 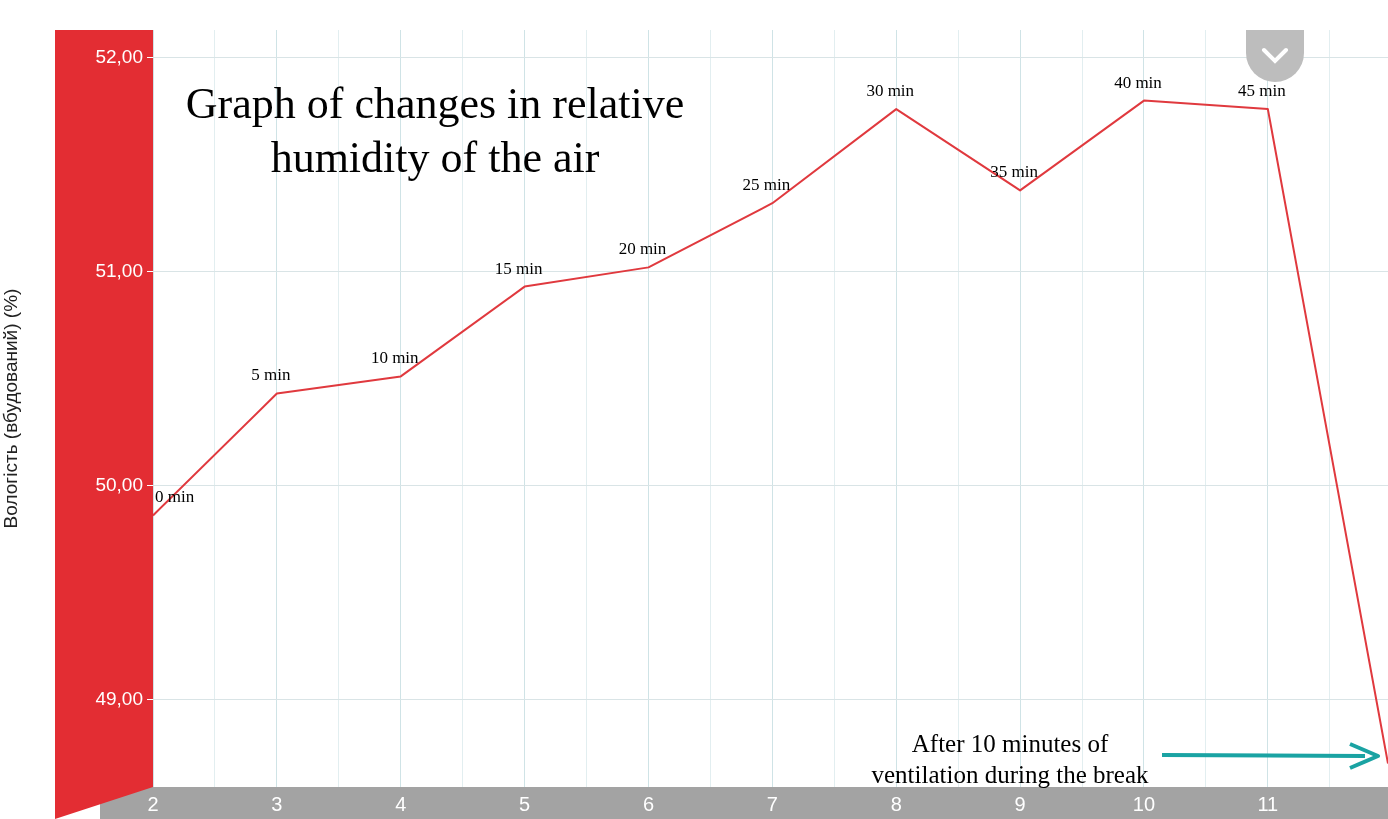 What do you see at coordinates (401, 803) in the screenshot?
I see `x-tick-label: 4` at bounding box center [401, 803].